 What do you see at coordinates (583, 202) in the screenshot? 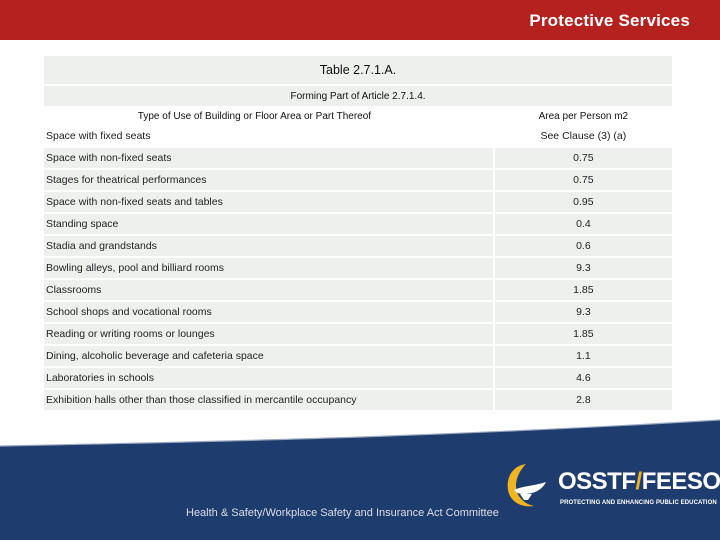
I see `row-area: 0.95` at bounding box center [583, 202].